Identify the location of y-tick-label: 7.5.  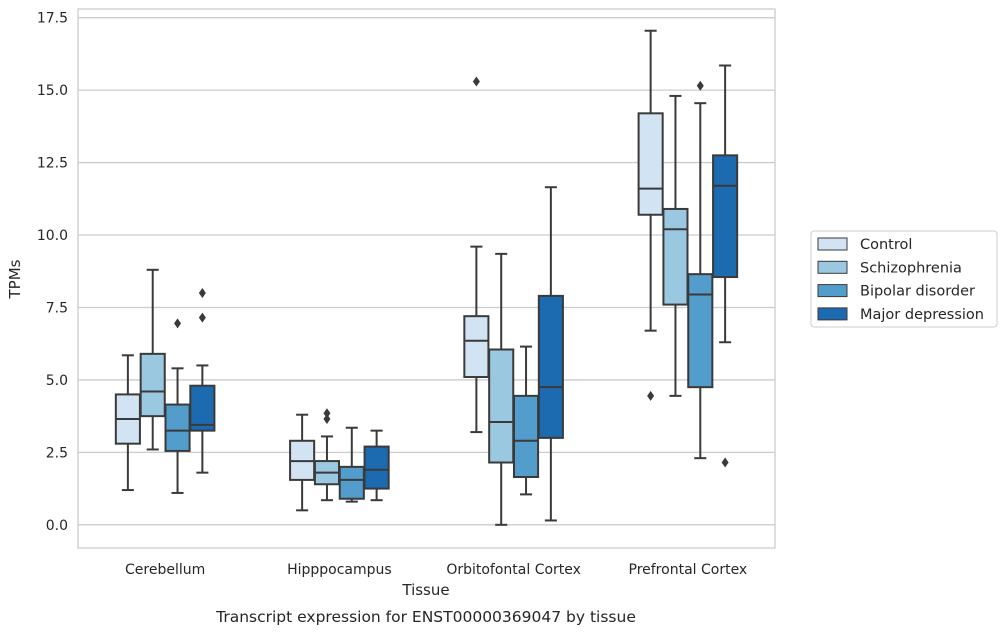
(57, 308).